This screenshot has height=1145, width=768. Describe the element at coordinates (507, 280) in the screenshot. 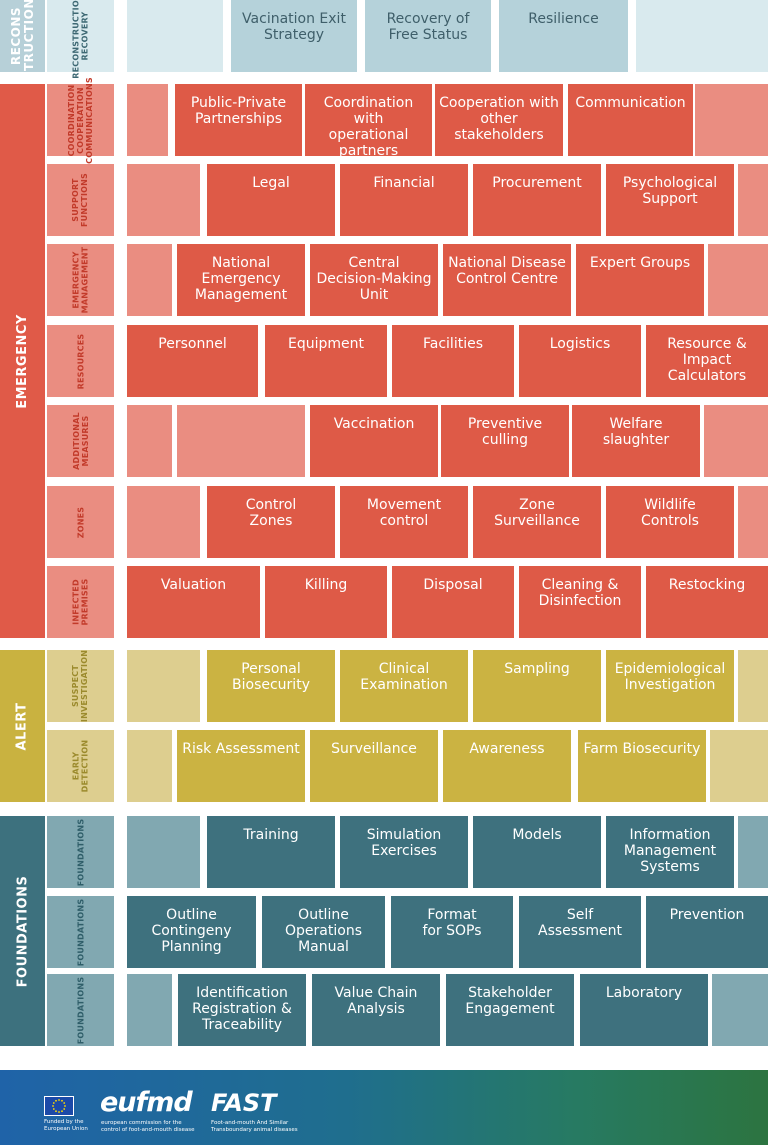

I see `category-cell: National Disease Control Centre` at that location.